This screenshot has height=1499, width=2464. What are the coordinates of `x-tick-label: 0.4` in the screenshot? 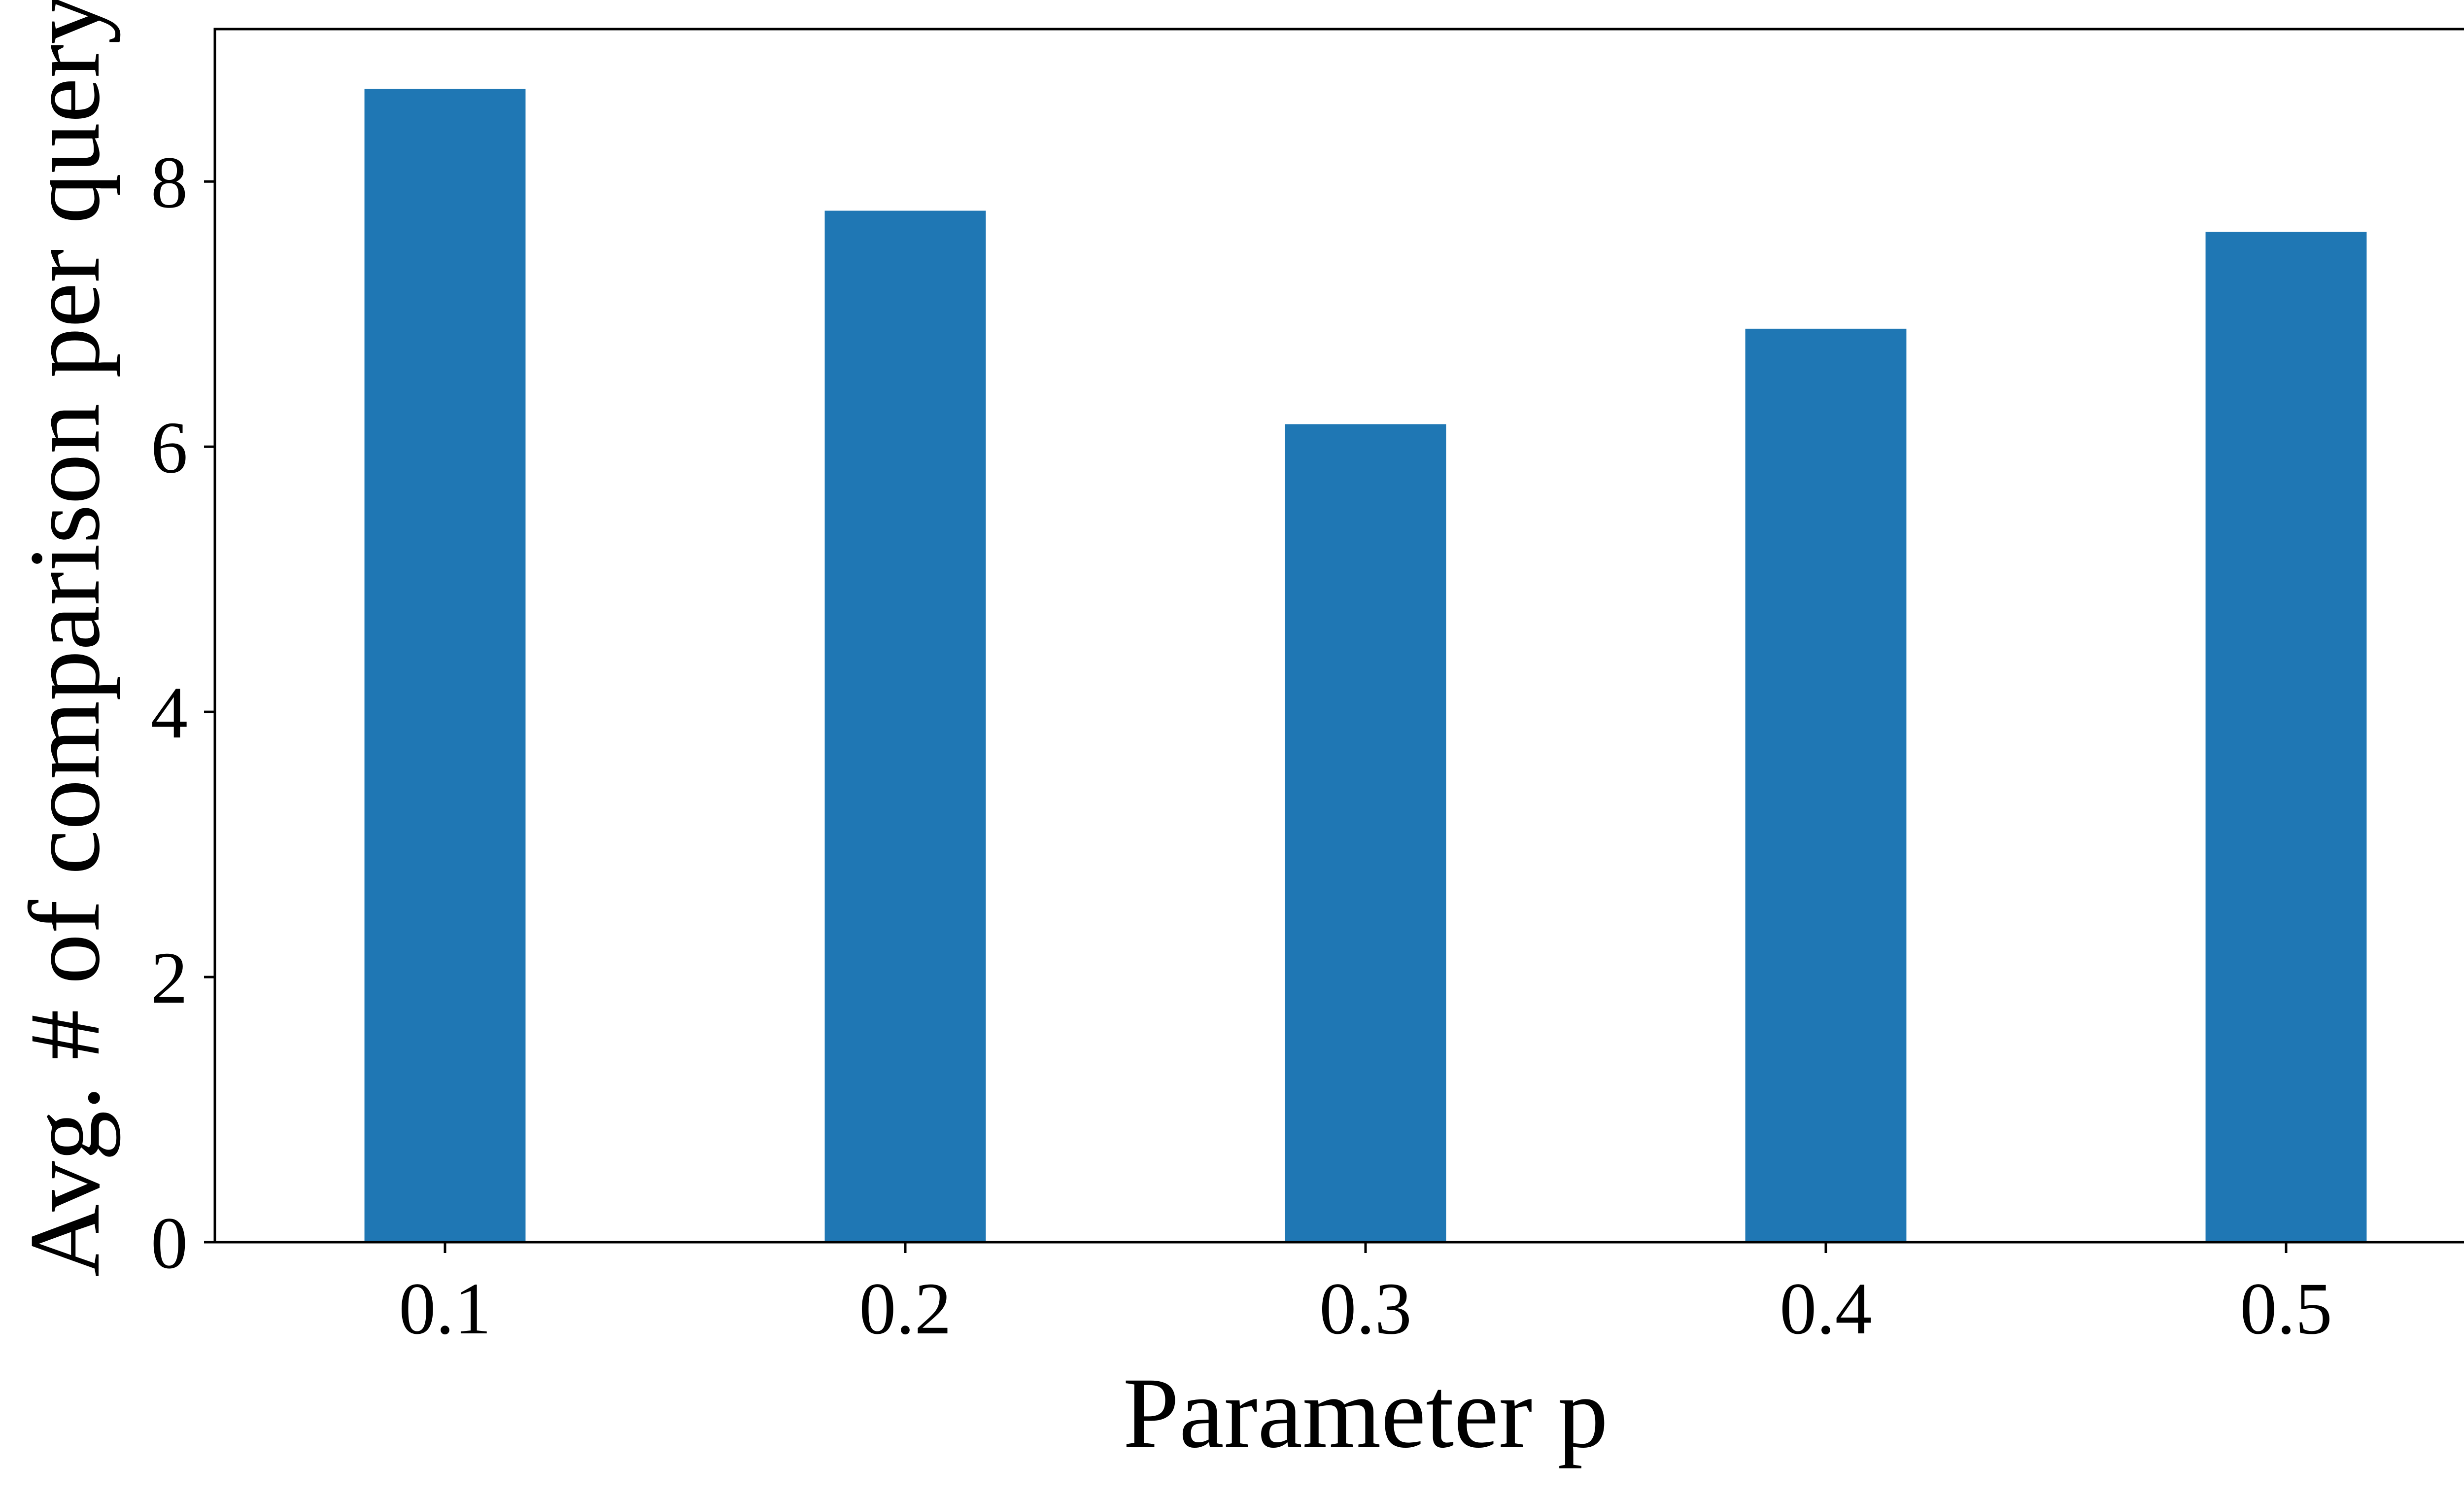 It's located at (1826, 1309).